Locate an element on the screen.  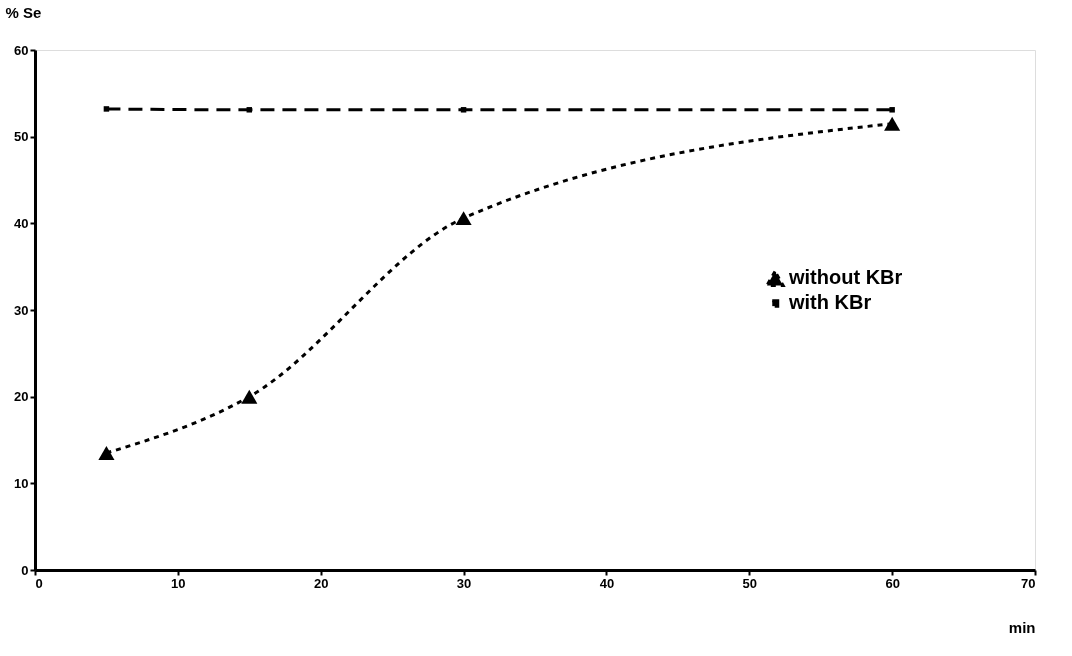
y-axis-title: % Se is located at coordinates (23, 12).